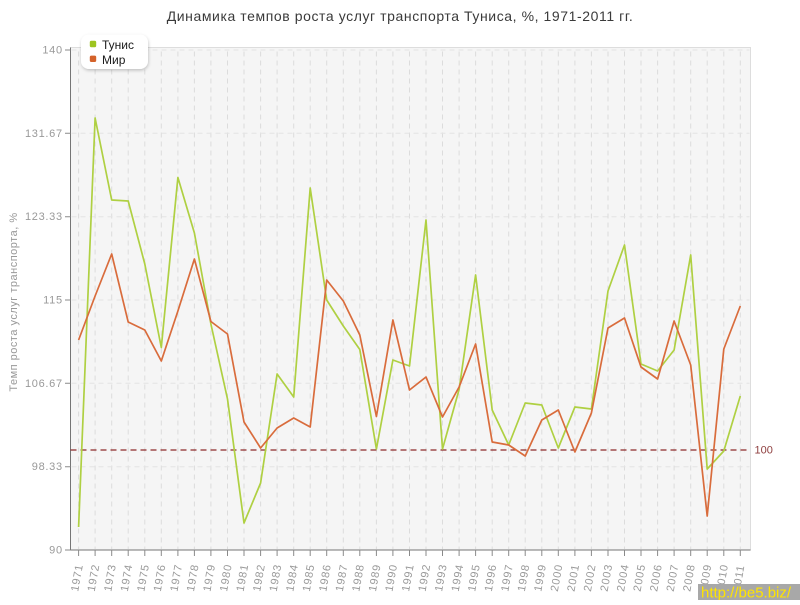  What do you see at coordinates (474, 577) in the screenshot?
I see `svg-text: 1995` at bounding box center [474, 577].